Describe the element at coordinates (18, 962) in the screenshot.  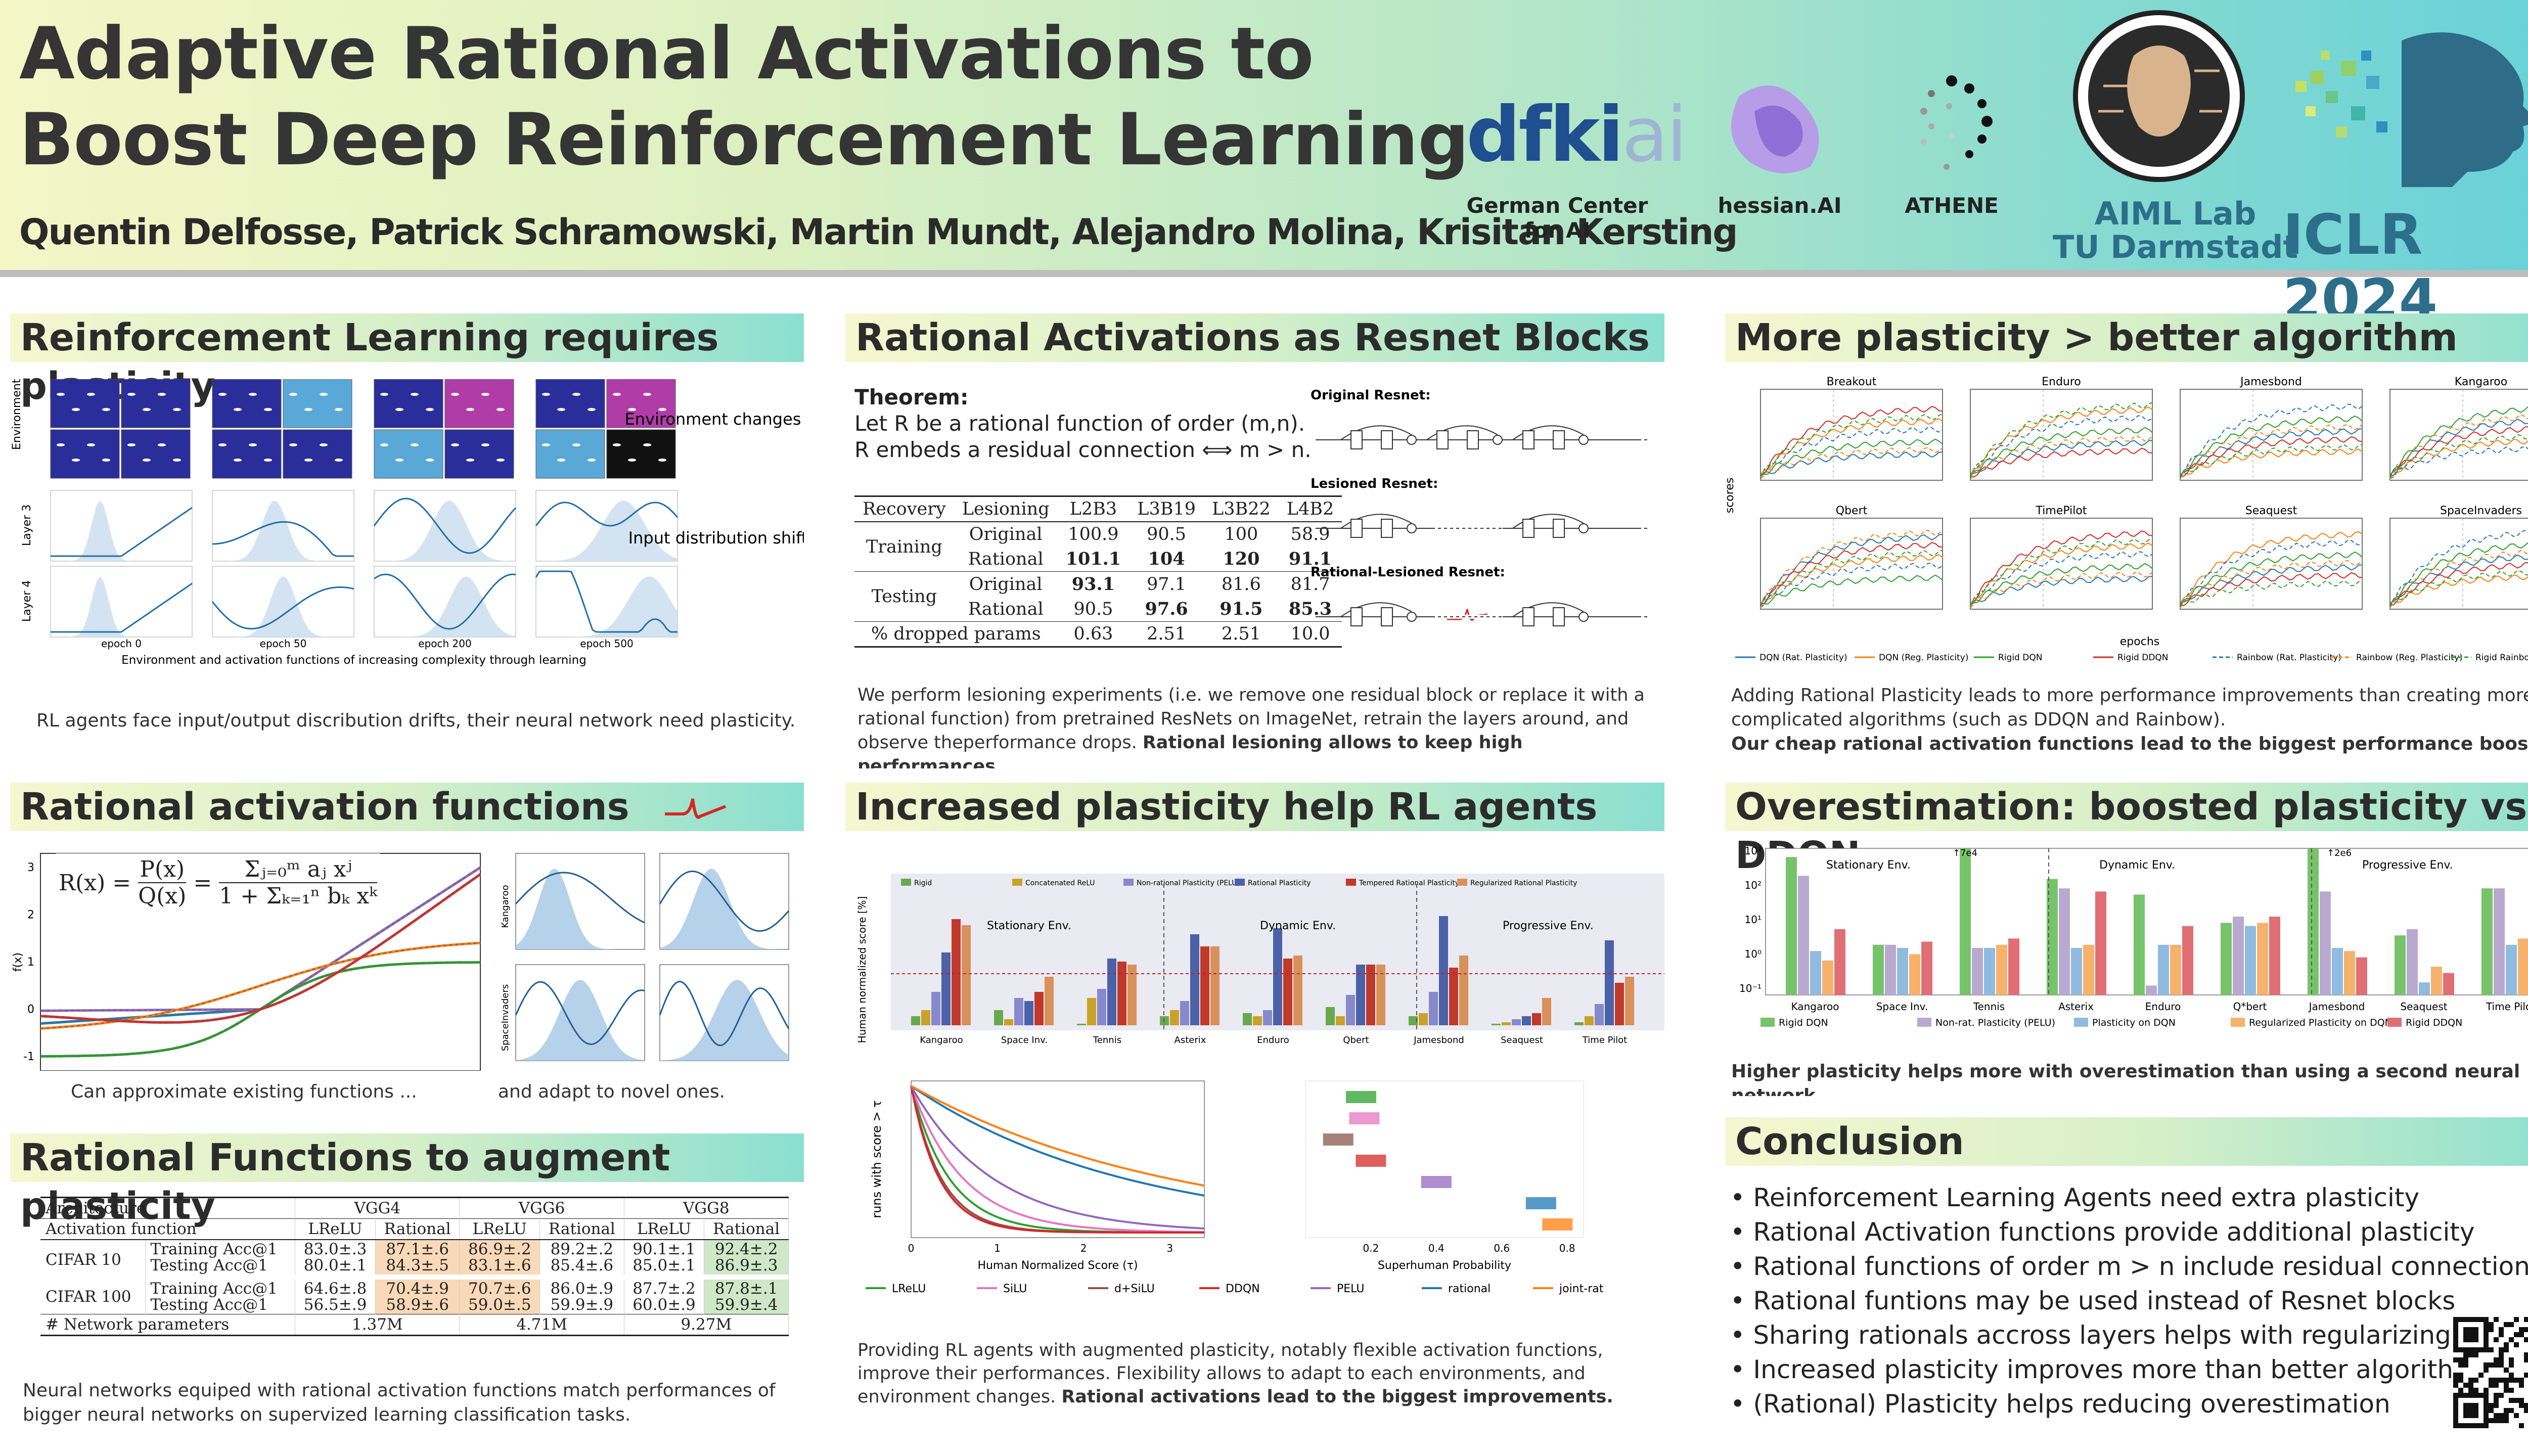
I see `y-axis-label: f(x)` at that location.